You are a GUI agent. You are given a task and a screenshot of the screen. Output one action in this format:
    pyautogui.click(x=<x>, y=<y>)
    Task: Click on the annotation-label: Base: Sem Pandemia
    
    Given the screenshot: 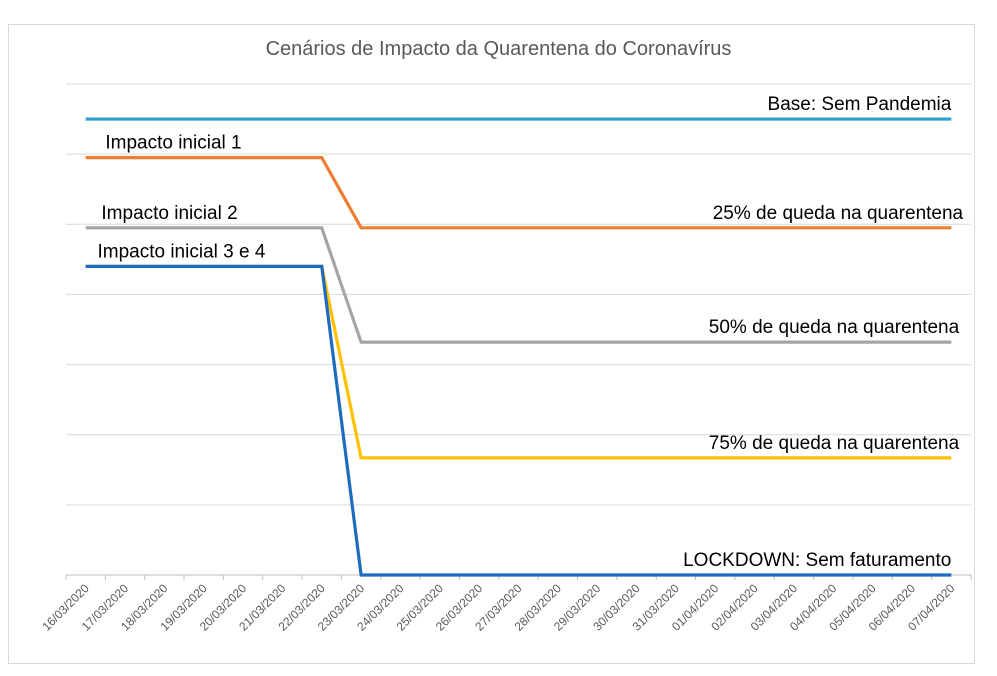 What is the action you would take?
    pyautogui.click(x=860, y=104)
    